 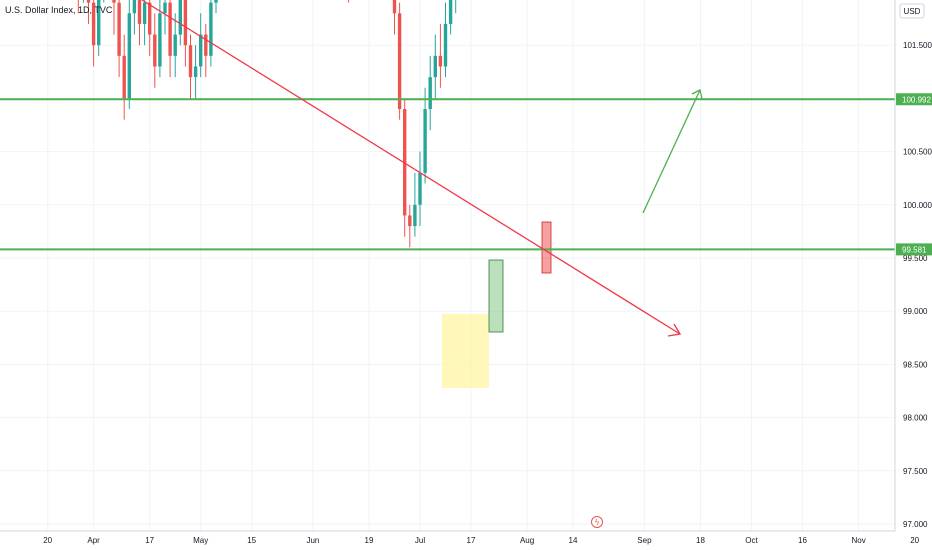 What do you see at coordinates (465, 351) in the screenshot?
I see `consolidation-zone-yellow` at bounding box center [465, 351].